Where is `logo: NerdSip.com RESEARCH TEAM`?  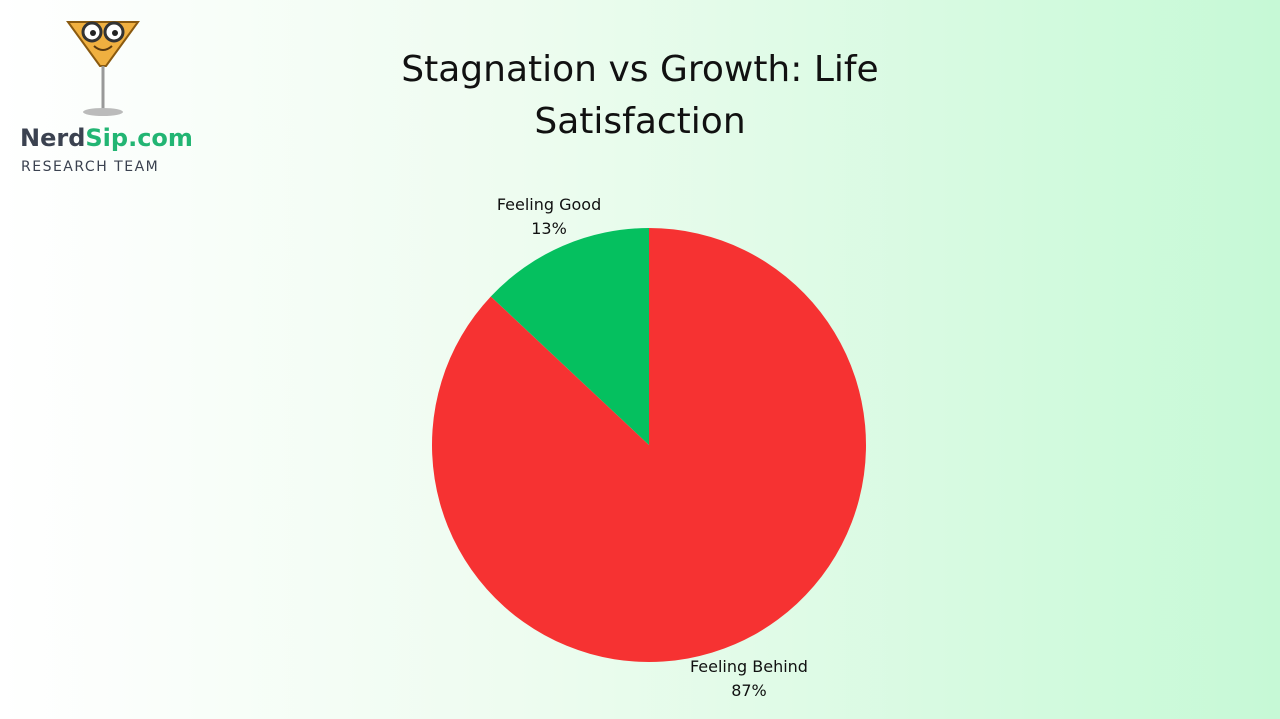
logo: NerdSip.com RESEARCH TEAM is located at coordinates (106, 98).